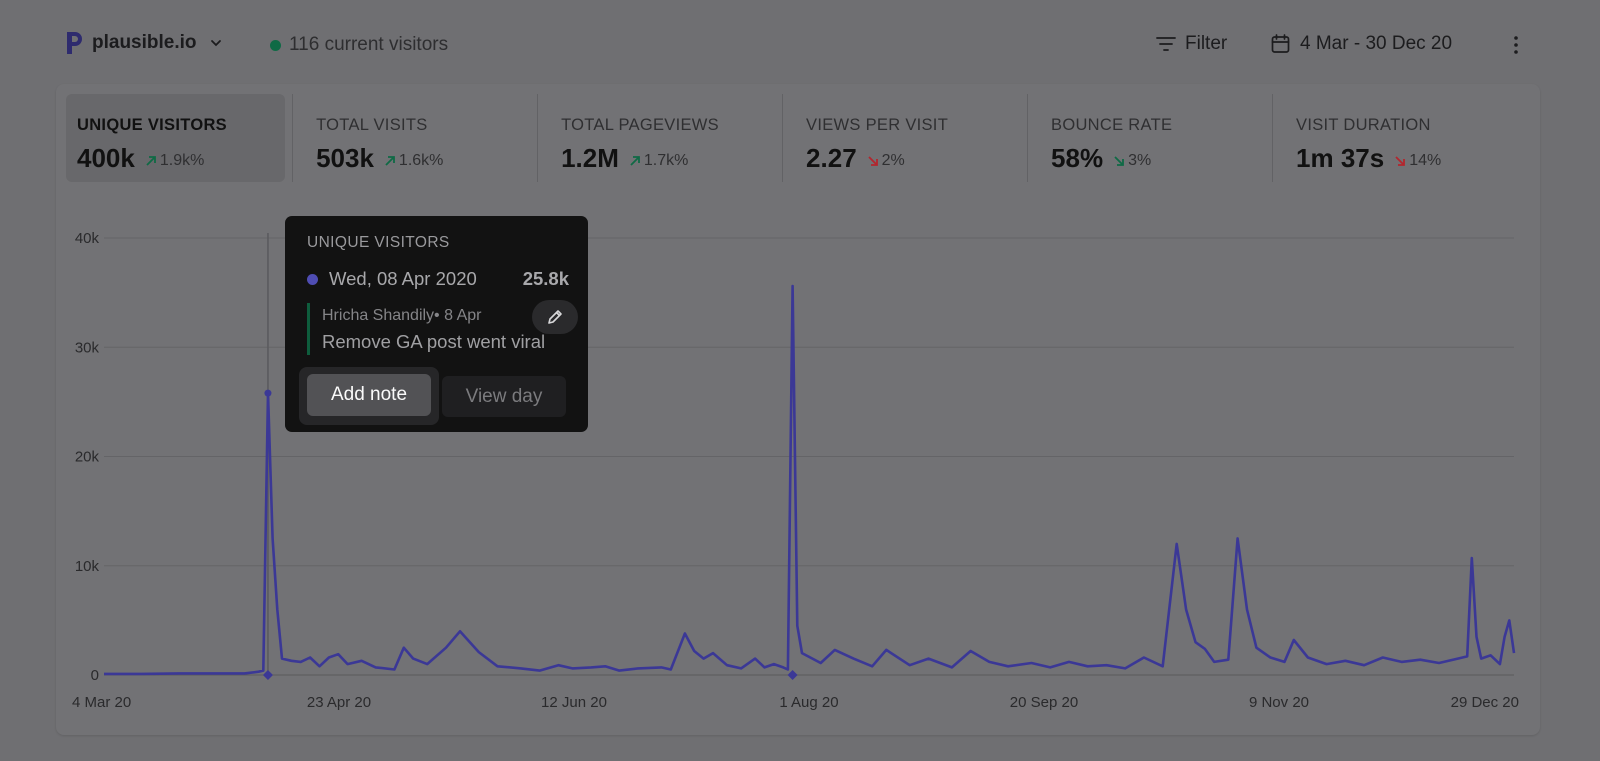  I want to click on metric-label: TOTAL PAGEVIEWS, so click(640, 125).